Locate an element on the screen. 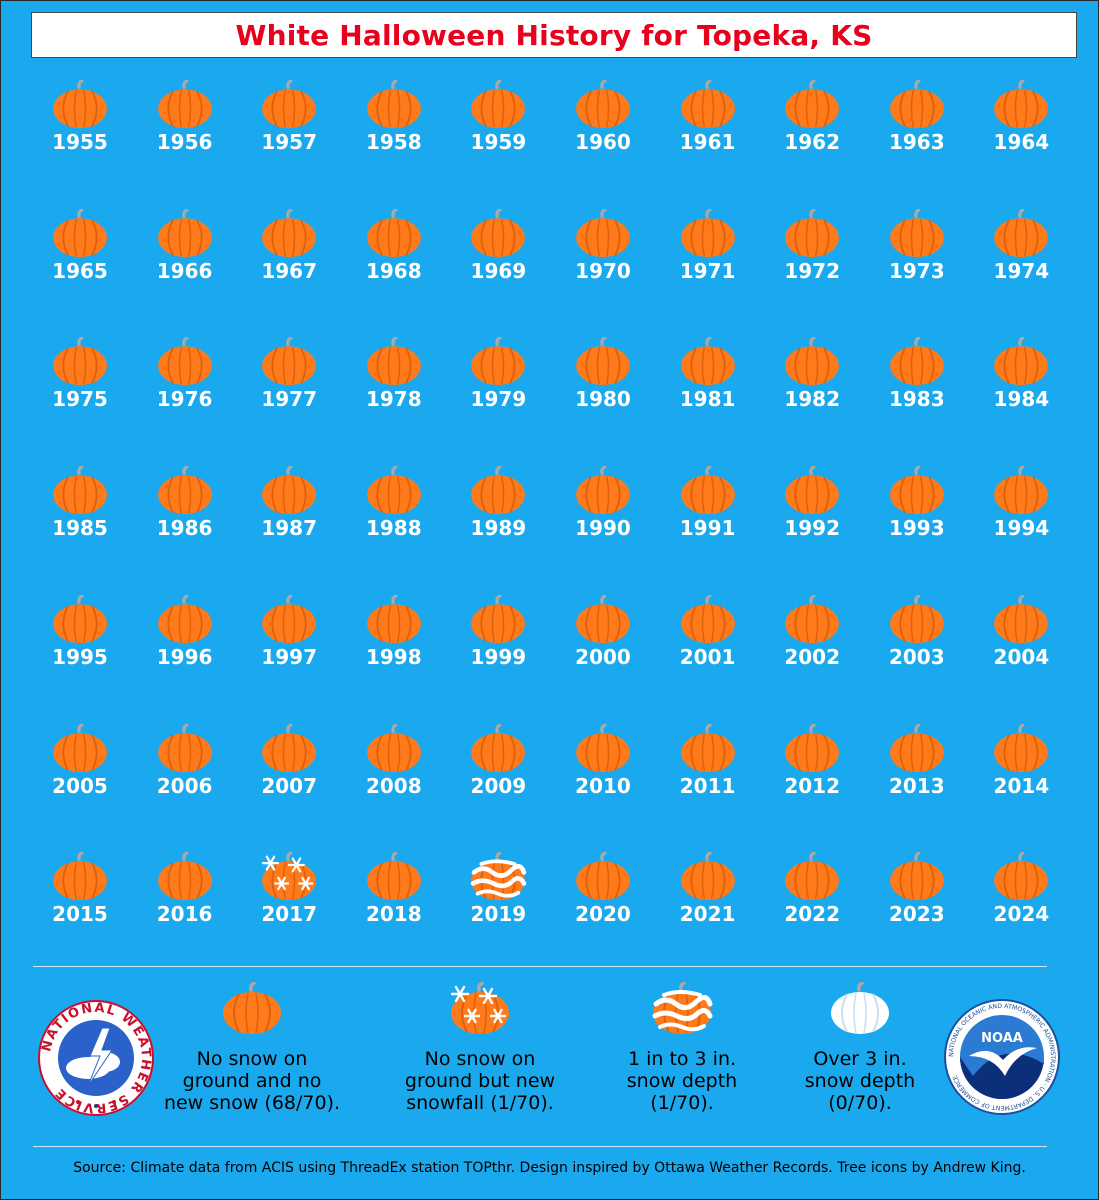  year-label: 1963 is located at coordinates (916, 142).